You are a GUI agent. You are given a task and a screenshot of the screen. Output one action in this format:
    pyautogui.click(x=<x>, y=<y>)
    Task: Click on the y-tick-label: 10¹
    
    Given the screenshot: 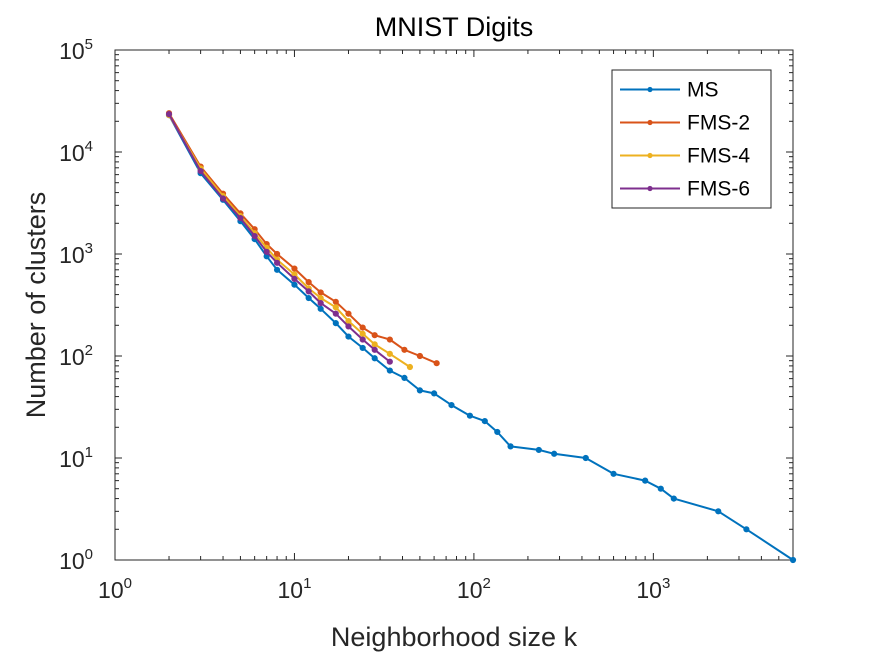 What is the action you would take?
    pyautogui.click(x=76, y=458)
    